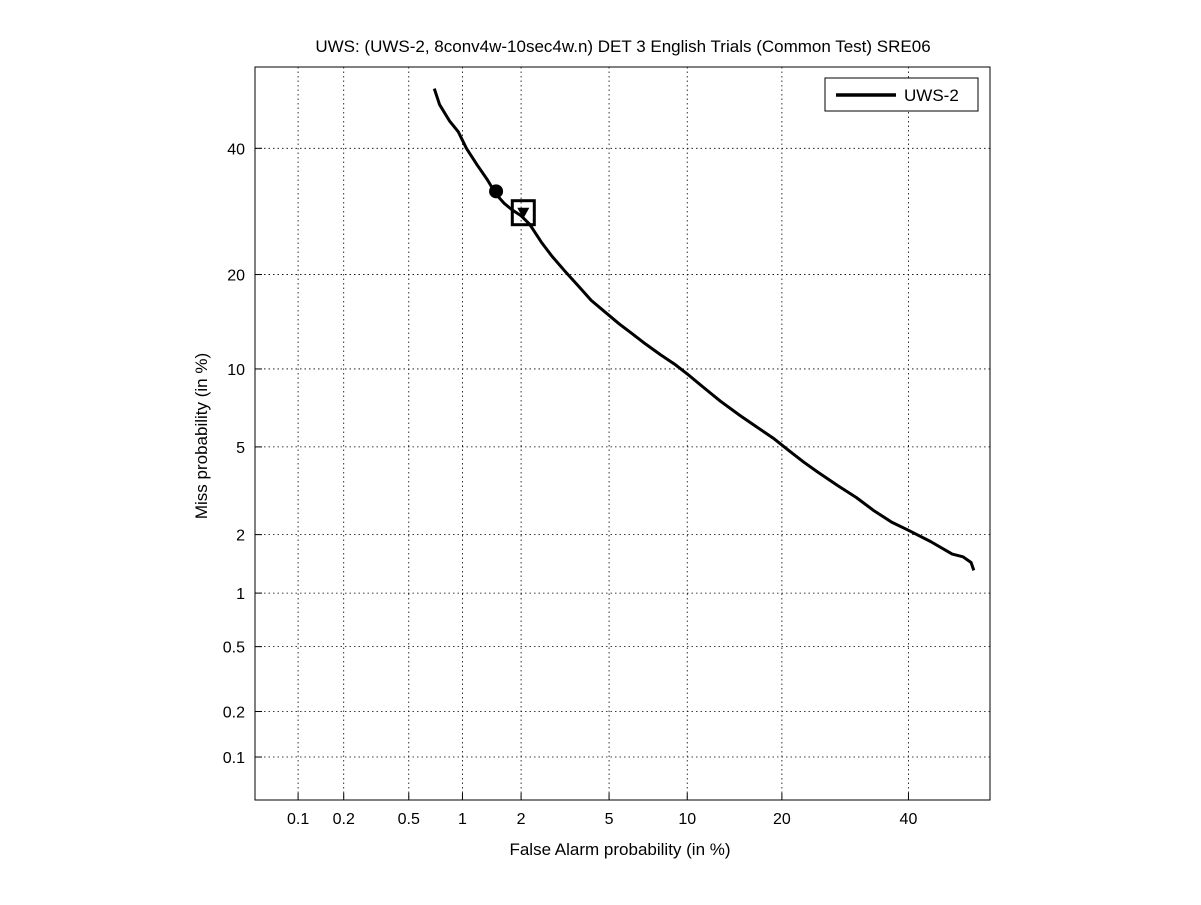  Describe the element at coordinates (234, 648) in the screenshot. I see `y-tick-label: 0.5` at that location.